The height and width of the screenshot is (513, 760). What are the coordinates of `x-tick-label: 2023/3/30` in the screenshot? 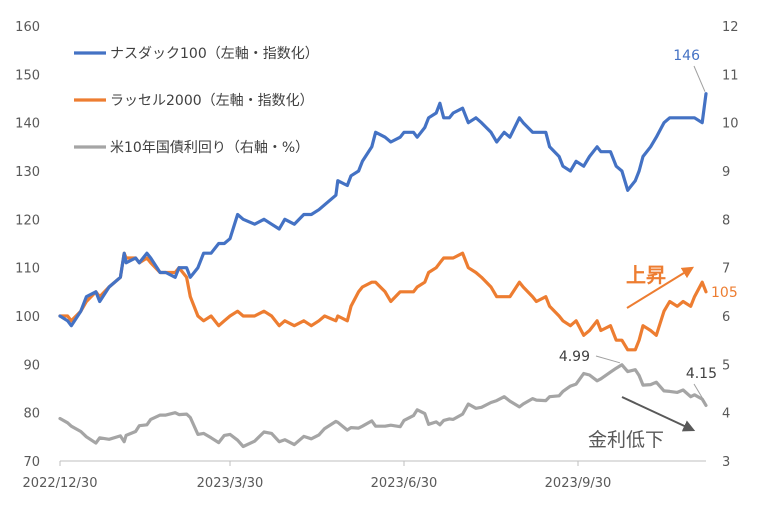 It's located at (230, 483).